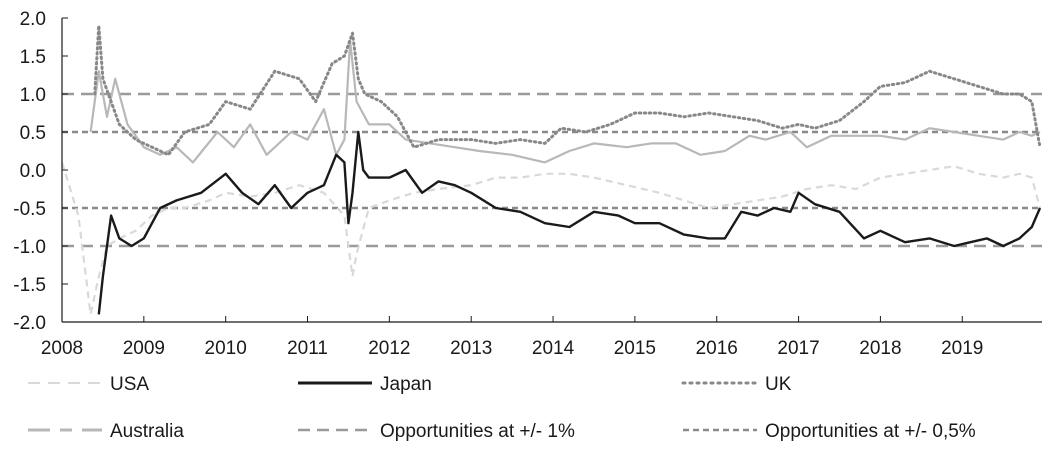  I want to click on y-tick-label: -2.0, so click(29, 323).